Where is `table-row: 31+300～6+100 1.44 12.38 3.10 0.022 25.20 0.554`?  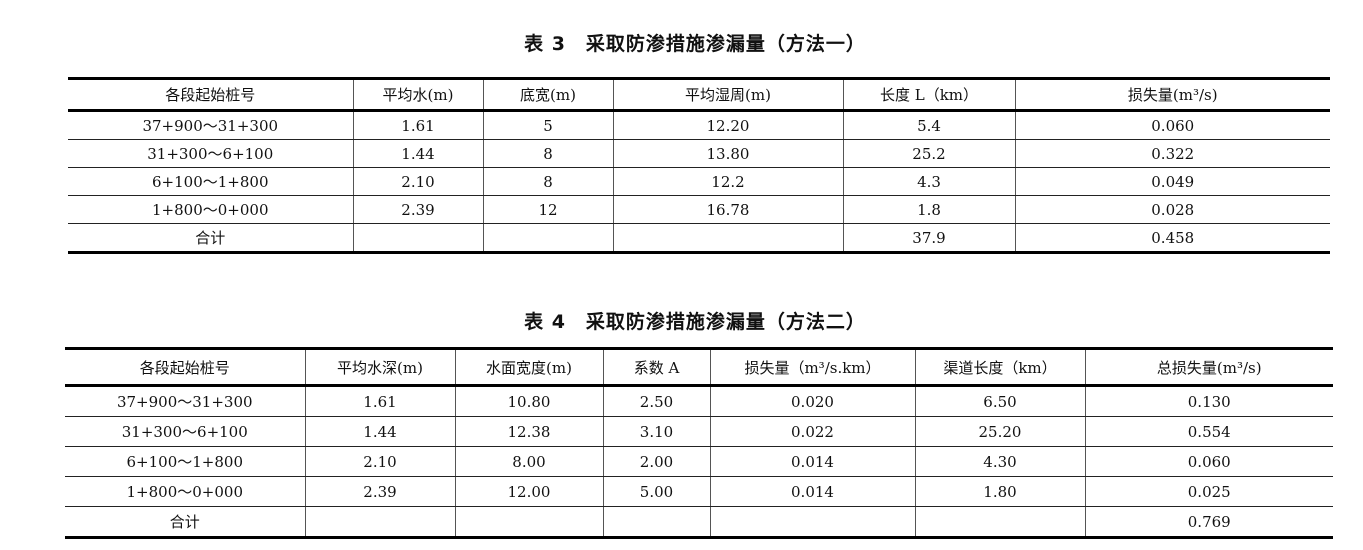 table-row: 31+300～6+100 1.44 12.38 3.10 0.022 25.20 0.554 is located at coordinates (699, 431).